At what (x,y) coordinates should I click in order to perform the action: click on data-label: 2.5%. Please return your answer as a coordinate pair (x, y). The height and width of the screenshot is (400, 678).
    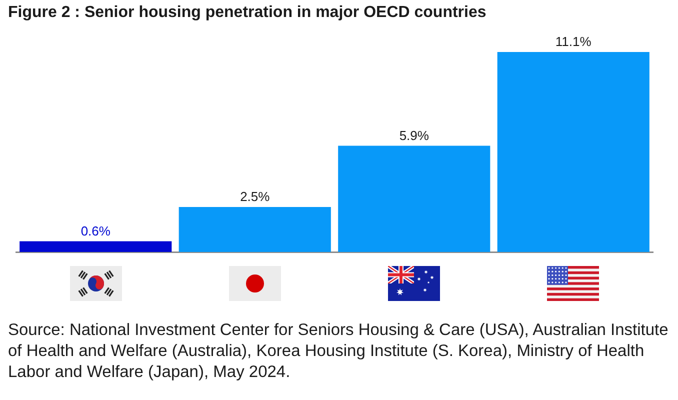
    Looking at the image, I should click on (255, 196).